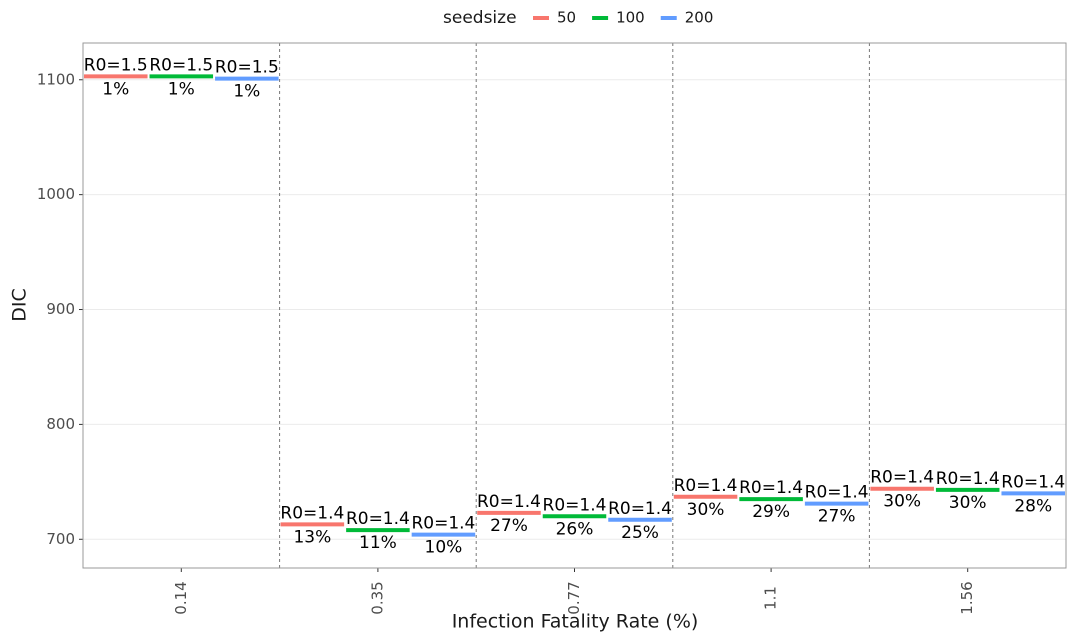 Image resolution: width=1067 pixels, height=635 pixels. What do you see at coordinates (480, 18) in the screenshot?
I see `legend-title: seedsize` at bounding box center [480, 18].